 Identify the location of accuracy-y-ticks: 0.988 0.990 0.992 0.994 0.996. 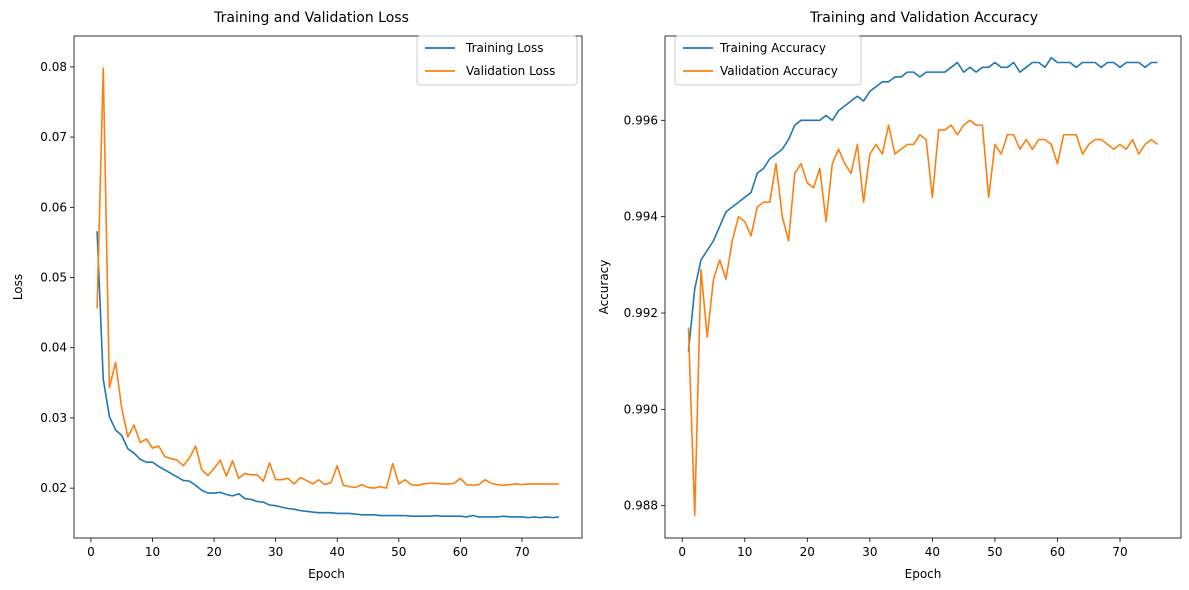
(644, 313).